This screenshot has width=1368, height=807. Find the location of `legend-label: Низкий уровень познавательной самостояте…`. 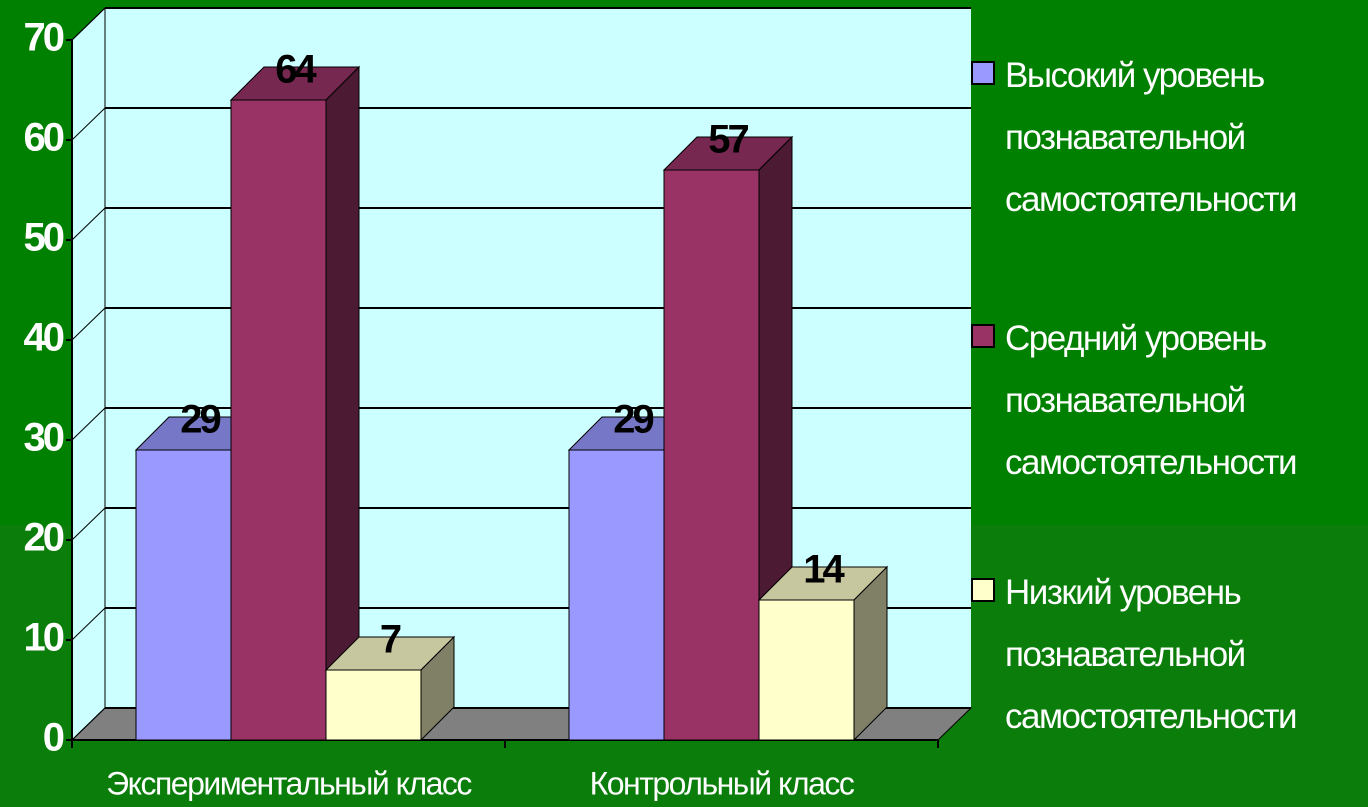

legend-label: Низкий уровень познавательной самостояте… is located at coordinates (1151, 654).